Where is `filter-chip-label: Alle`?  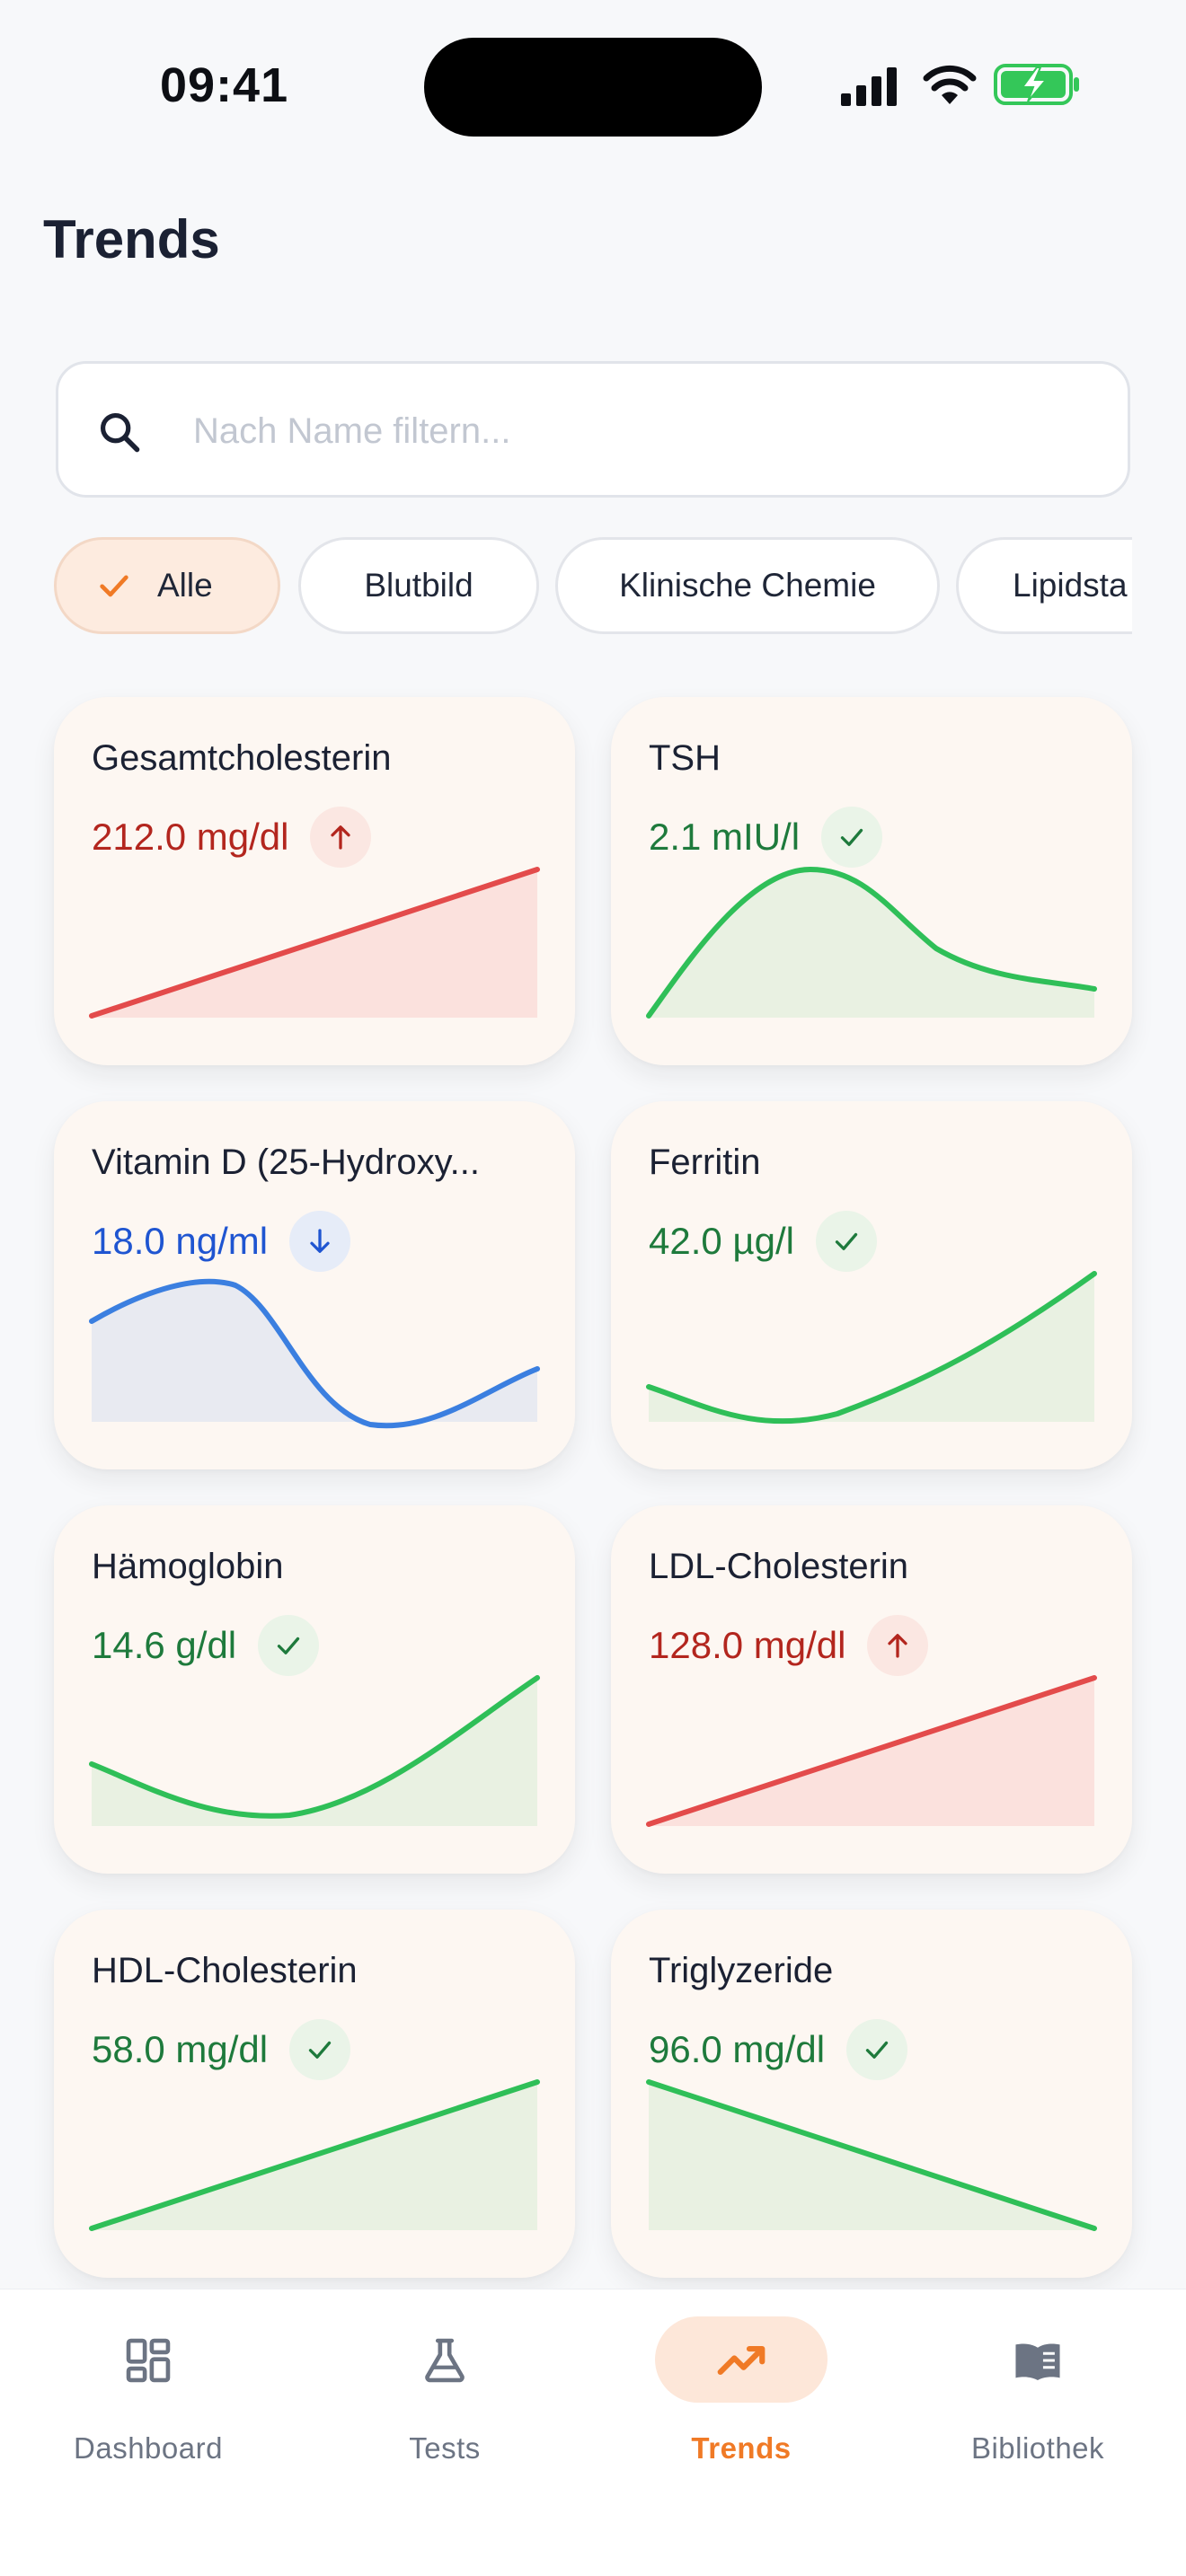
filter-chip-label: Alle is located at coordinates (185, 585).